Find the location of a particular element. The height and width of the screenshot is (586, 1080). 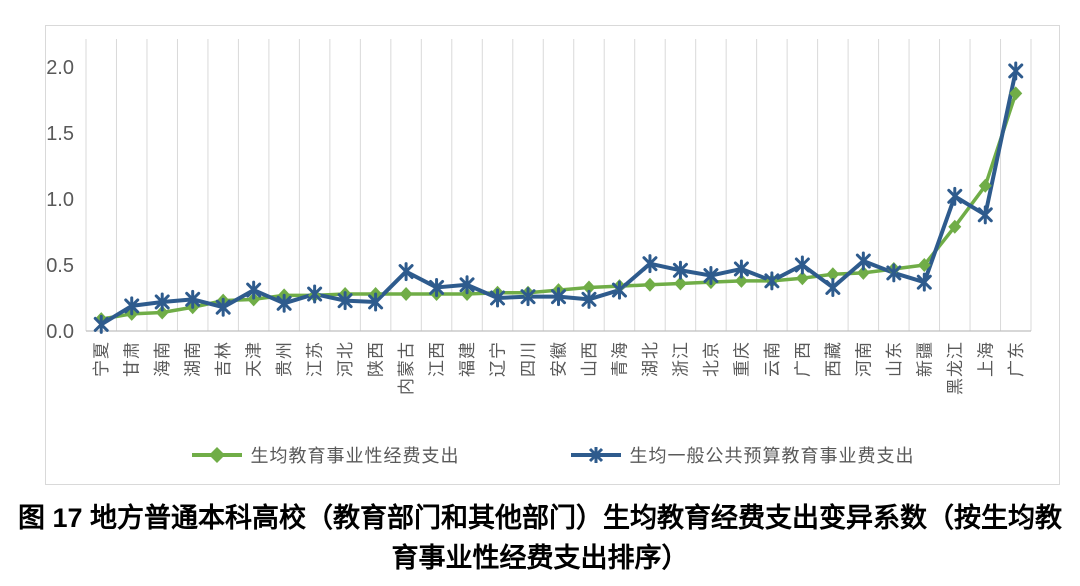

x-category-label: 山西 is located at coordinates (589, 359).